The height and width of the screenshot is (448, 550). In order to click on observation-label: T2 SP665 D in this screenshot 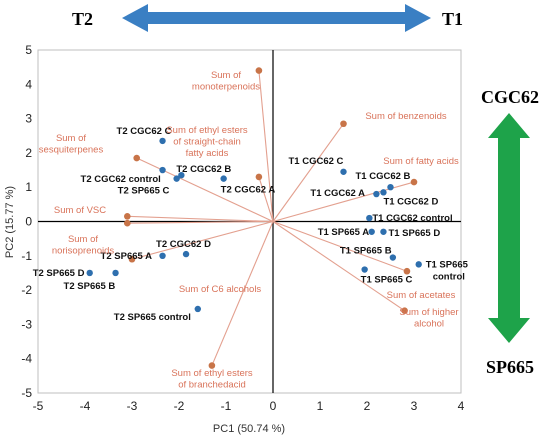, I will do `click(59, 273)`.